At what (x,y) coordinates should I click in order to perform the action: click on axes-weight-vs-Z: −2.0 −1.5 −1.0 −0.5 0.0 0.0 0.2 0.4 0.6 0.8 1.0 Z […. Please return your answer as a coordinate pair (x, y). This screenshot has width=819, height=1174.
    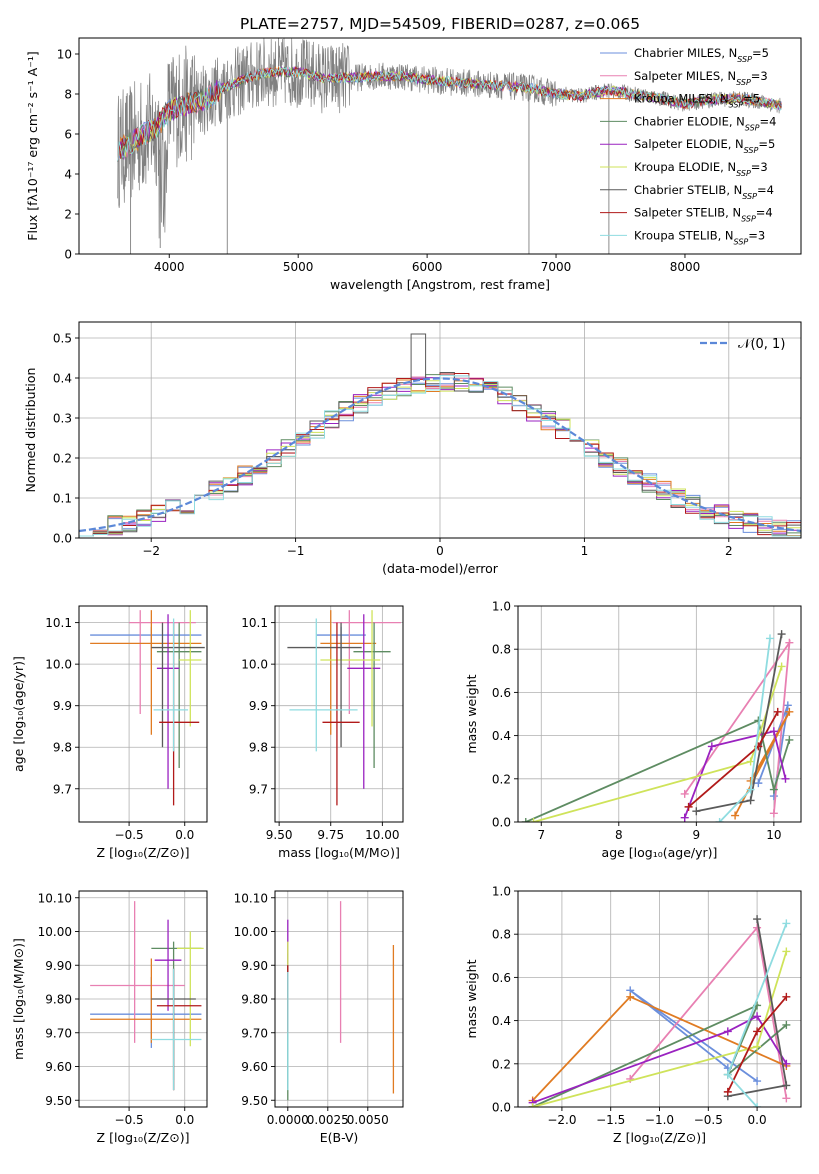
    Looking at the image, I should click on (633, 1015).